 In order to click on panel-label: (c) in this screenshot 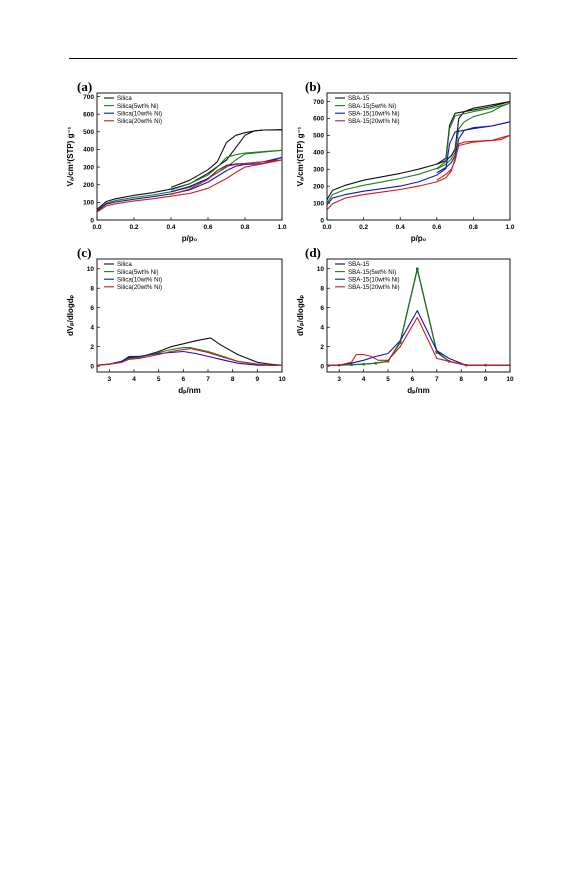, I will do `click(84, 252)`.